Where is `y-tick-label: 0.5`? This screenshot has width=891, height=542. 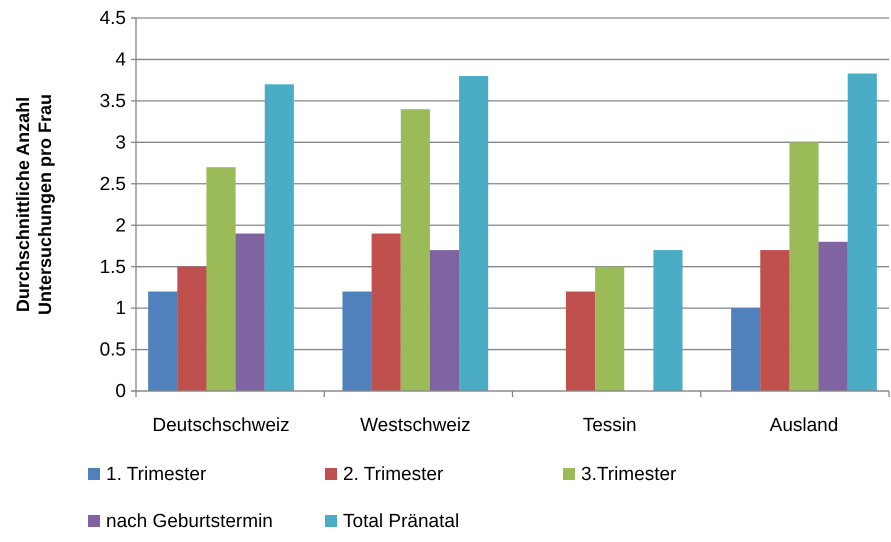
y-tick-label: 0.5 is located at coordinates (113, 350).